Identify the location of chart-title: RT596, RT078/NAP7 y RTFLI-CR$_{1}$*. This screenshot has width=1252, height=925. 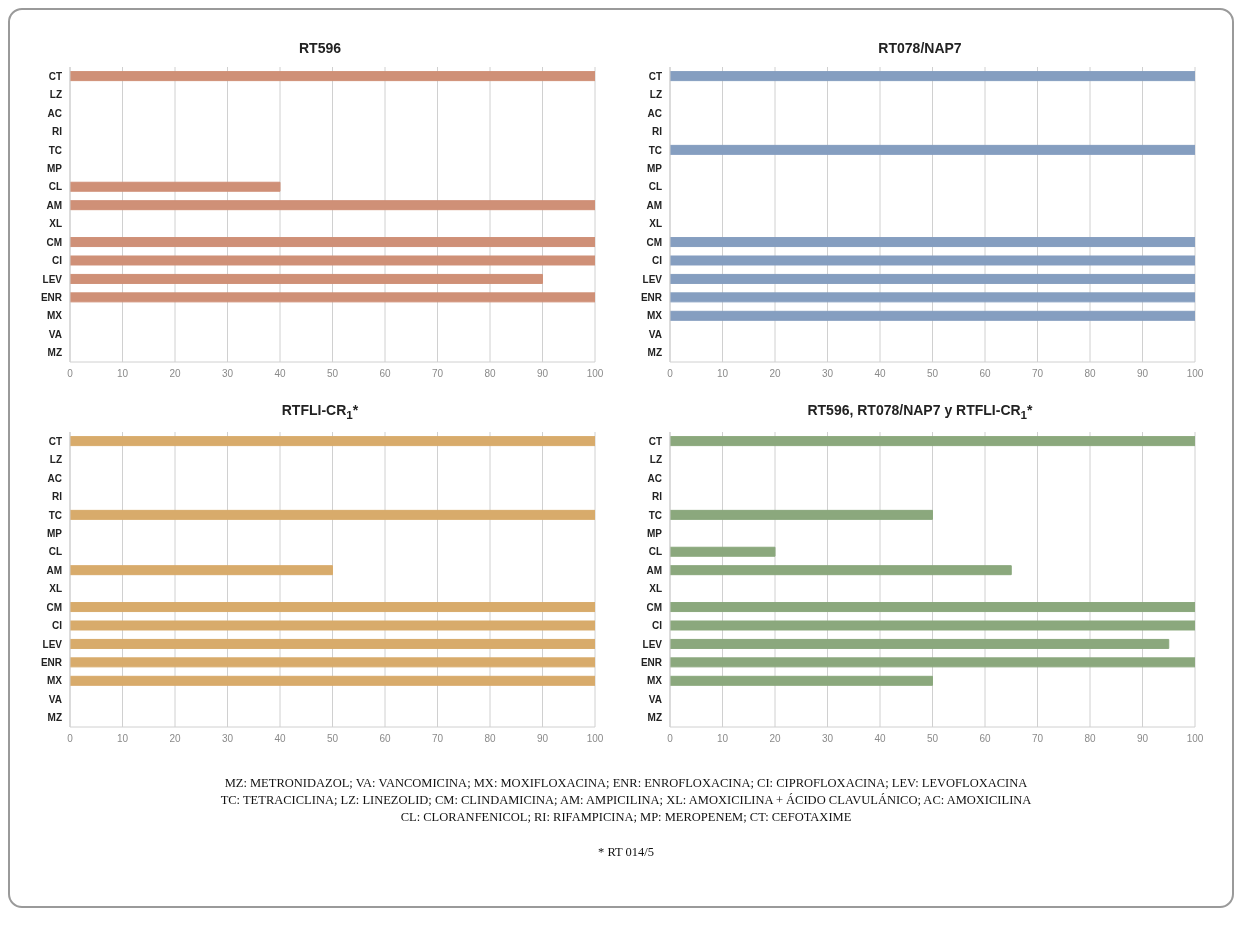
(920, 411).